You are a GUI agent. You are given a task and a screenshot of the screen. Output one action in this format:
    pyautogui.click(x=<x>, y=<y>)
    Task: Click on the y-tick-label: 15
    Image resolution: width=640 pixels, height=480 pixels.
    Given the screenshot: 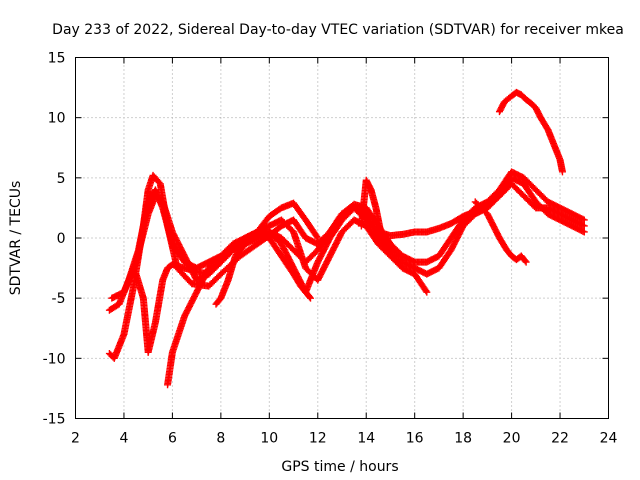 What is the action you would take?
    pyautogui.click(x=57, y=59)
    